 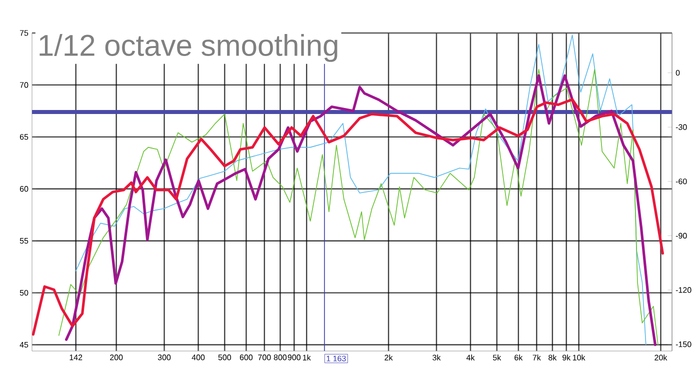 I want to click on x-tick-label: 20k, so click(x=661, y=357).